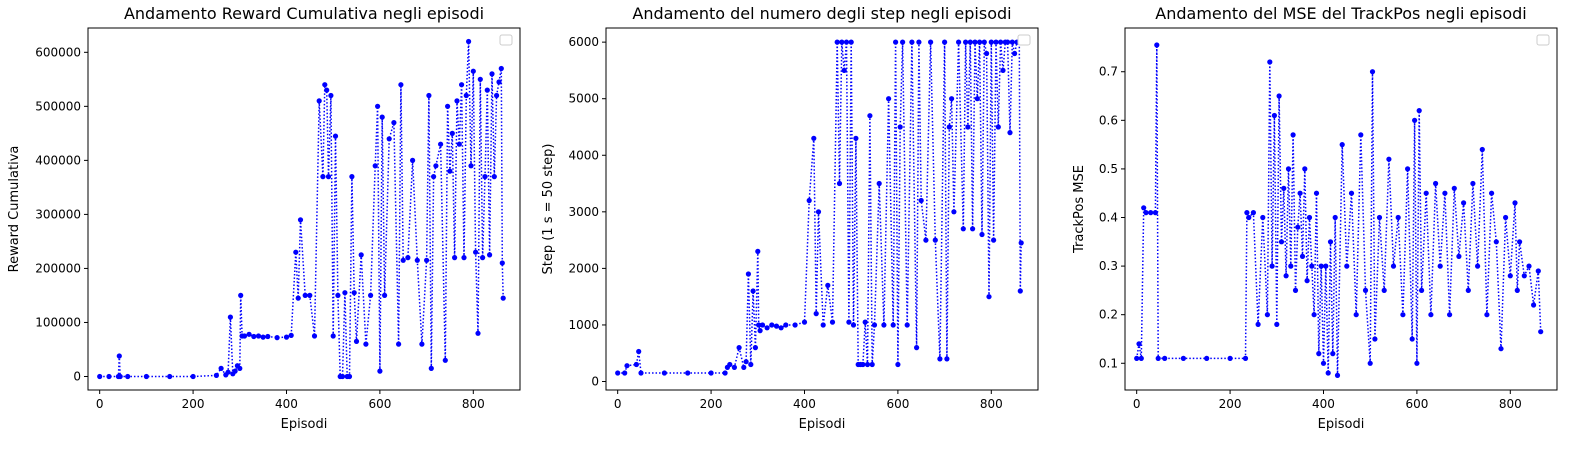 The width and height of the screenshot is (1592, 450). I want to click on y-tick-label: 300000, so click(58, 214).